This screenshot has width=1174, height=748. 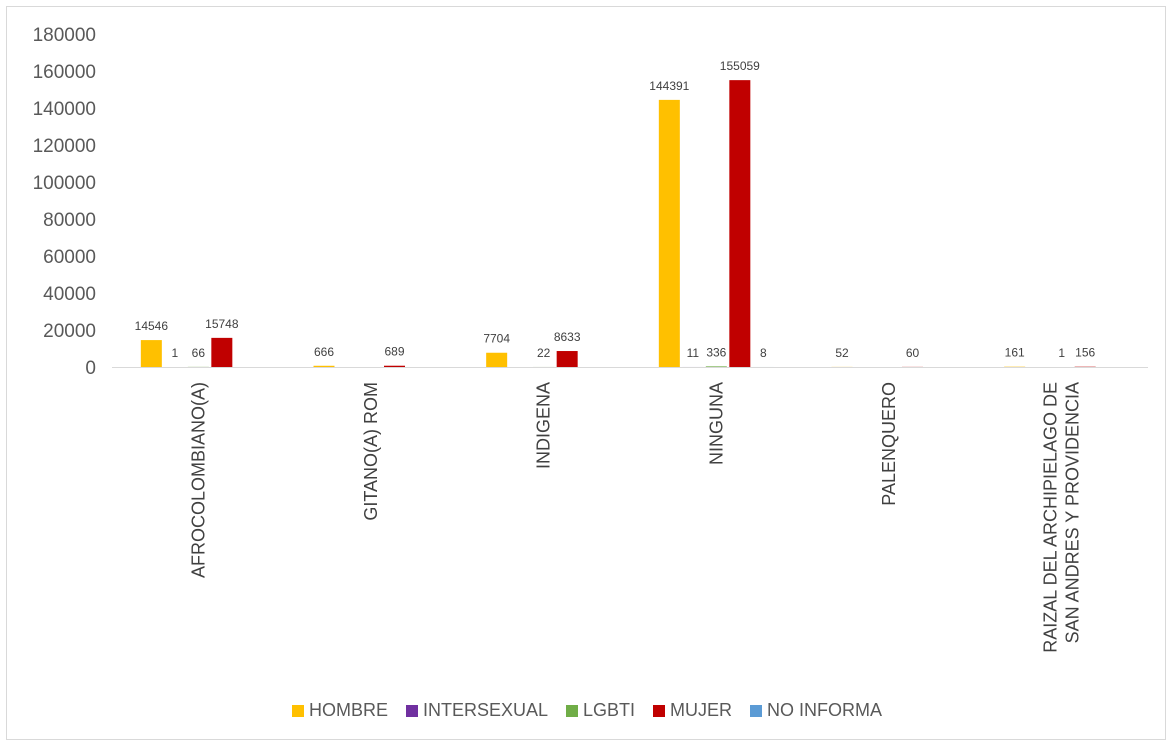 What do you see at coordinates (1015, 353) in the screenshot?
I see `data-label: 161` at bounding box center [1015, 353].